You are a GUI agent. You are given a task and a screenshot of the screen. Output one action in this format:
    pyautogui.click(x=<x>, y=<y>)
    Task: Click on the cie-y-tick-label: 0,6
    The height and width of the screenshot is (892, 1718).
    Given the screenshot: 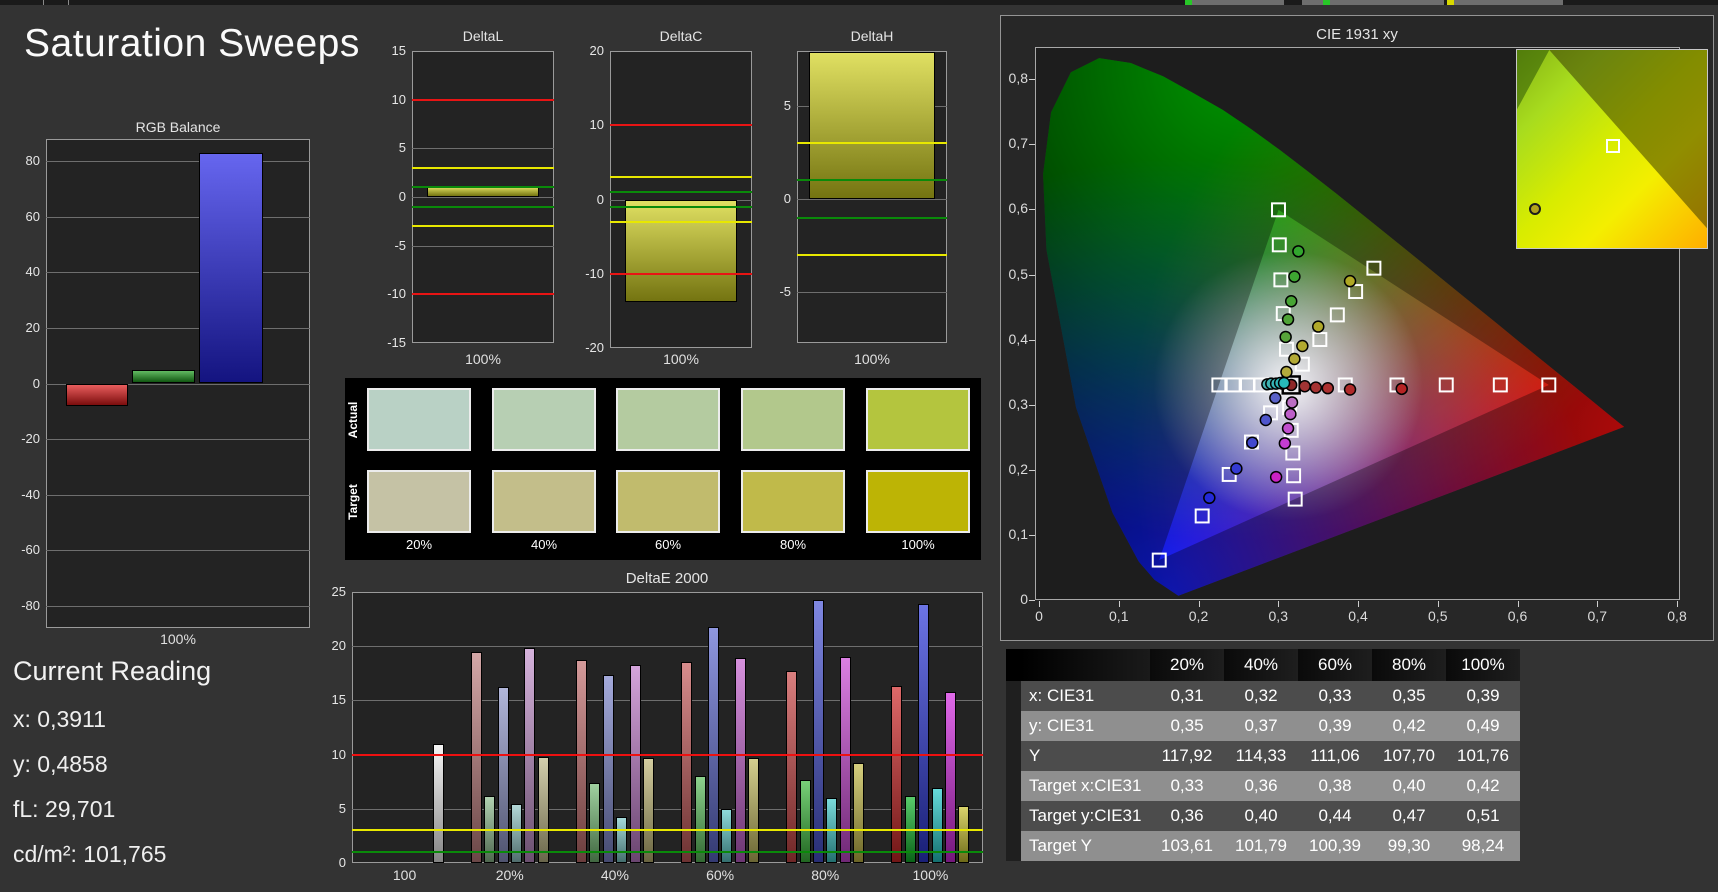 What is the action you would take?
    pyautogui.click(x=1018, y=208)
    